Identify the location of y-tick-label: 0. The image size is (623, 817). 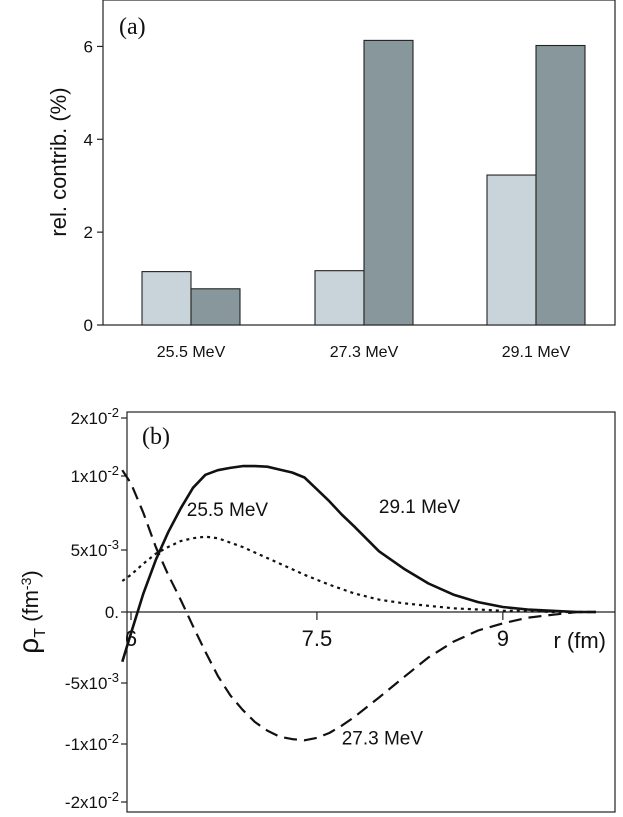
(88, 325).